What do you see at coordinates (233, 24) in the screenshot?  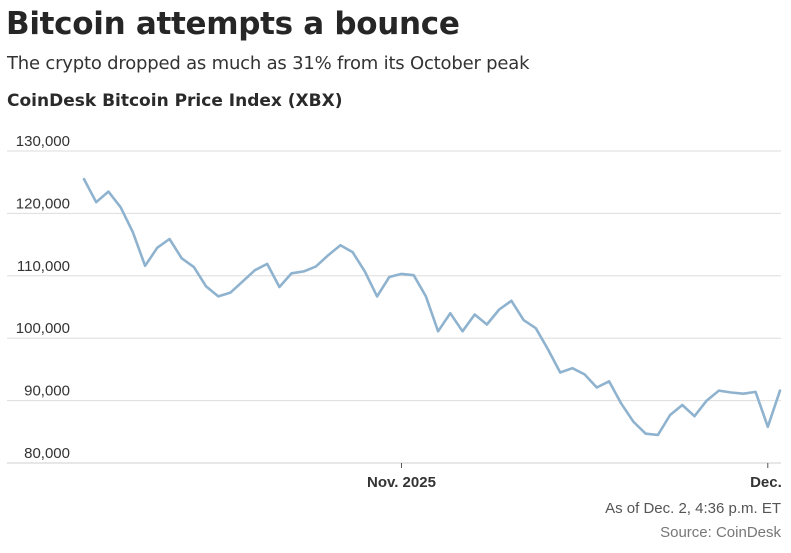 I see `chart-title: Bitcoin attempts a bounce` at bounding box center [233, 24].